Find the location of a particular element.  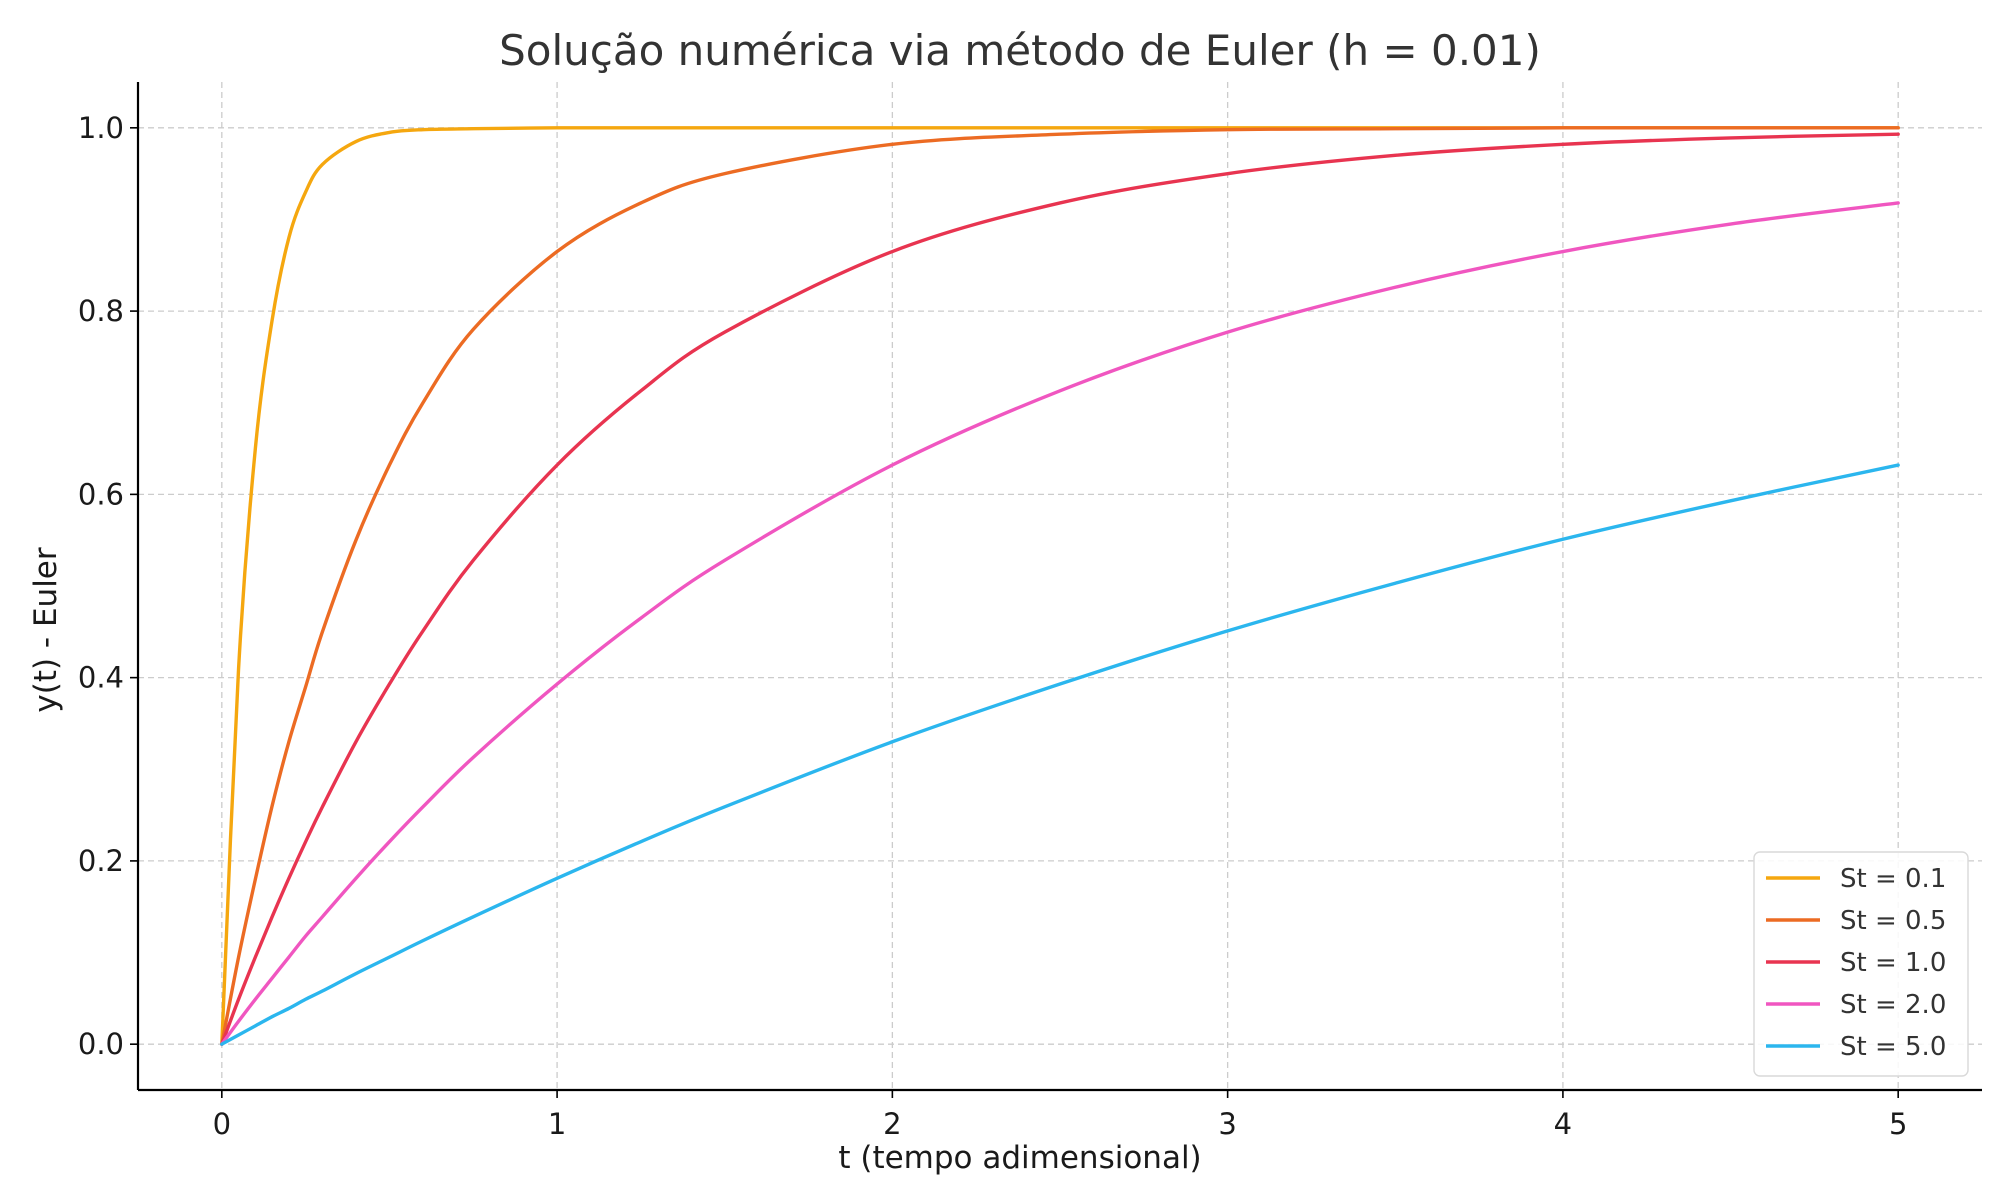

legend-label: St = 5.0 is located at coordinates (1893, 1047).